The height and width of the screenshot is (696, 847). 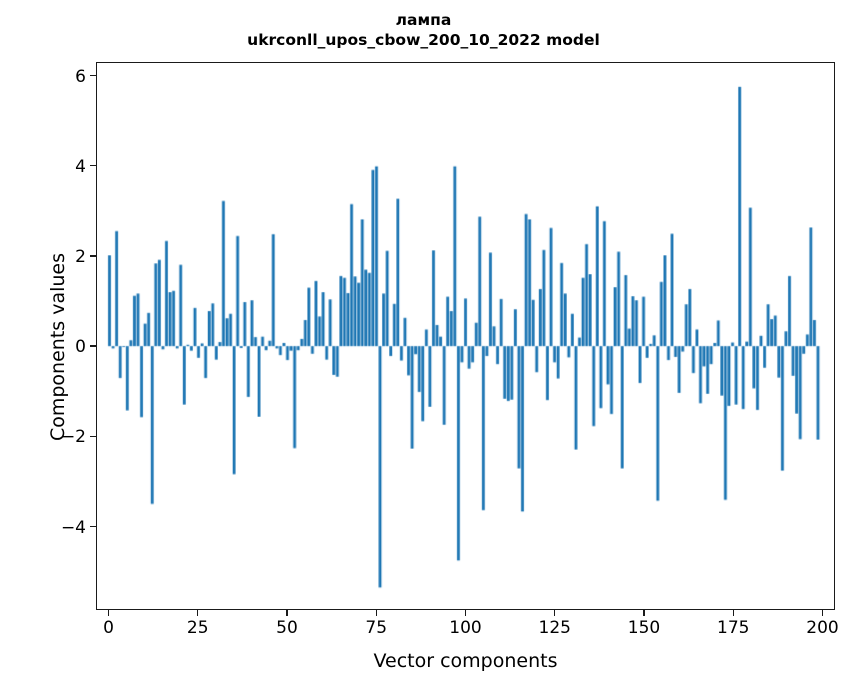 I want to click on y-tick-label: −2, so click(x=73, y=437).